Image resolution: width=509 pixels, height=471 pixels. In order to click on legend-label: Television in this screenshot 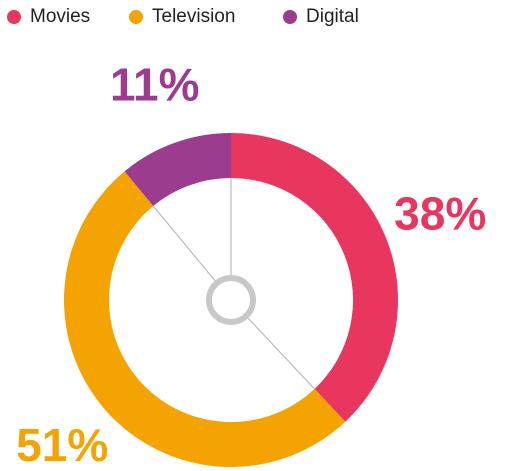, I will do `click(193, 16)`.